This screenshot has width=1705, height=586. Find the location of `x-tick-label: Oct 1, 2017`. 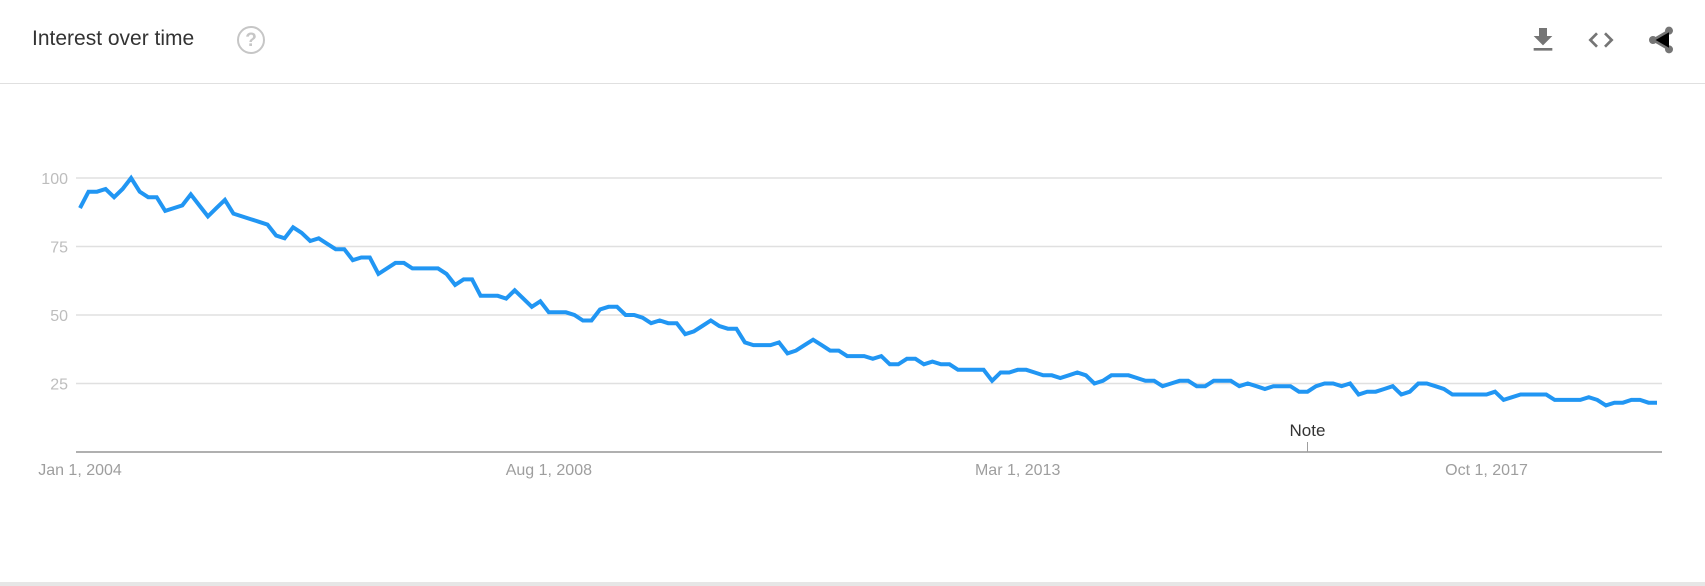

x-tick-label: Oct 1, 2017 is located at coordinates (1486, 470).